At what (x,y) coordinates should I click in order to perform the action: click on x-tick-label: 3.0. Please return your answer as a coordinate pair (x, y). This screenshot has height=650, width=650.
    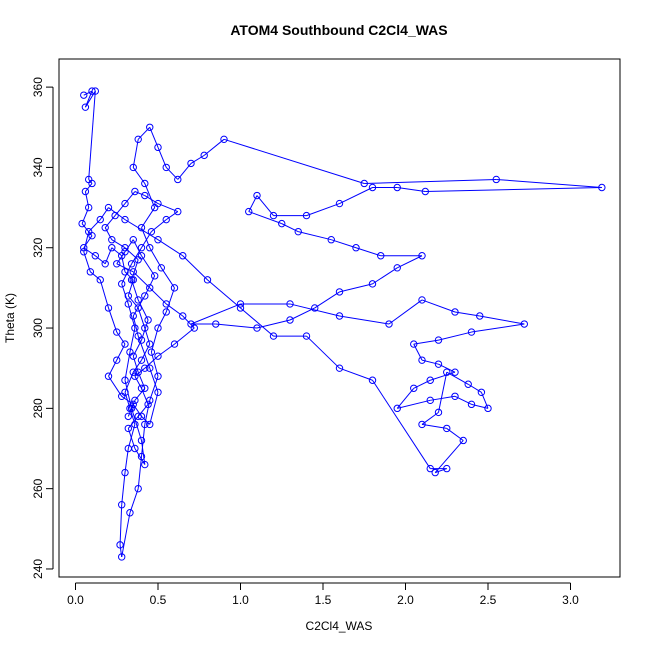
    Looking at the image, I should click on (570, 600).